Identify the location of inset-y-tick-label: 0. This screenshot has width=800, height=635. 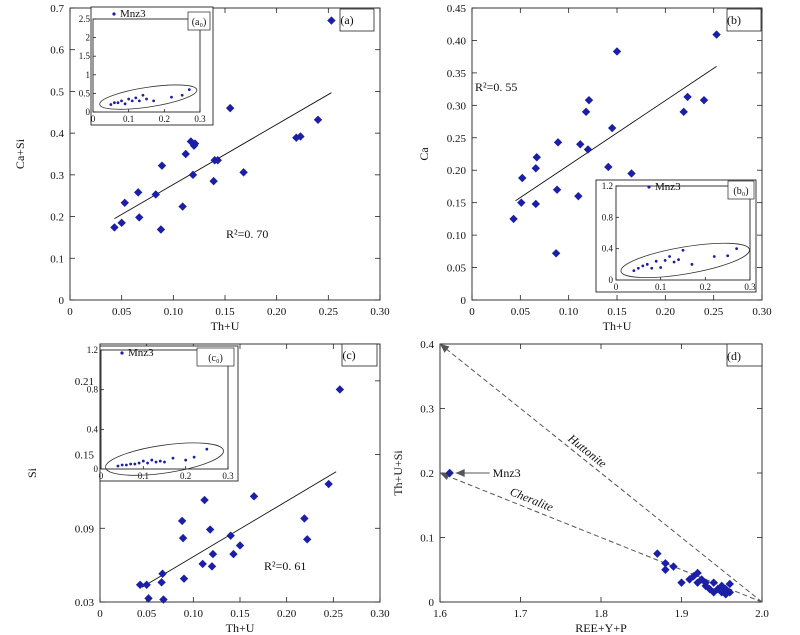
(96, 469).